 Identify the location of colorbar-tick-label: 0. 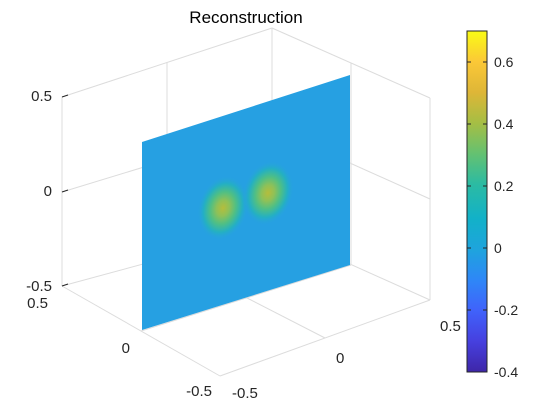
(498, 248).